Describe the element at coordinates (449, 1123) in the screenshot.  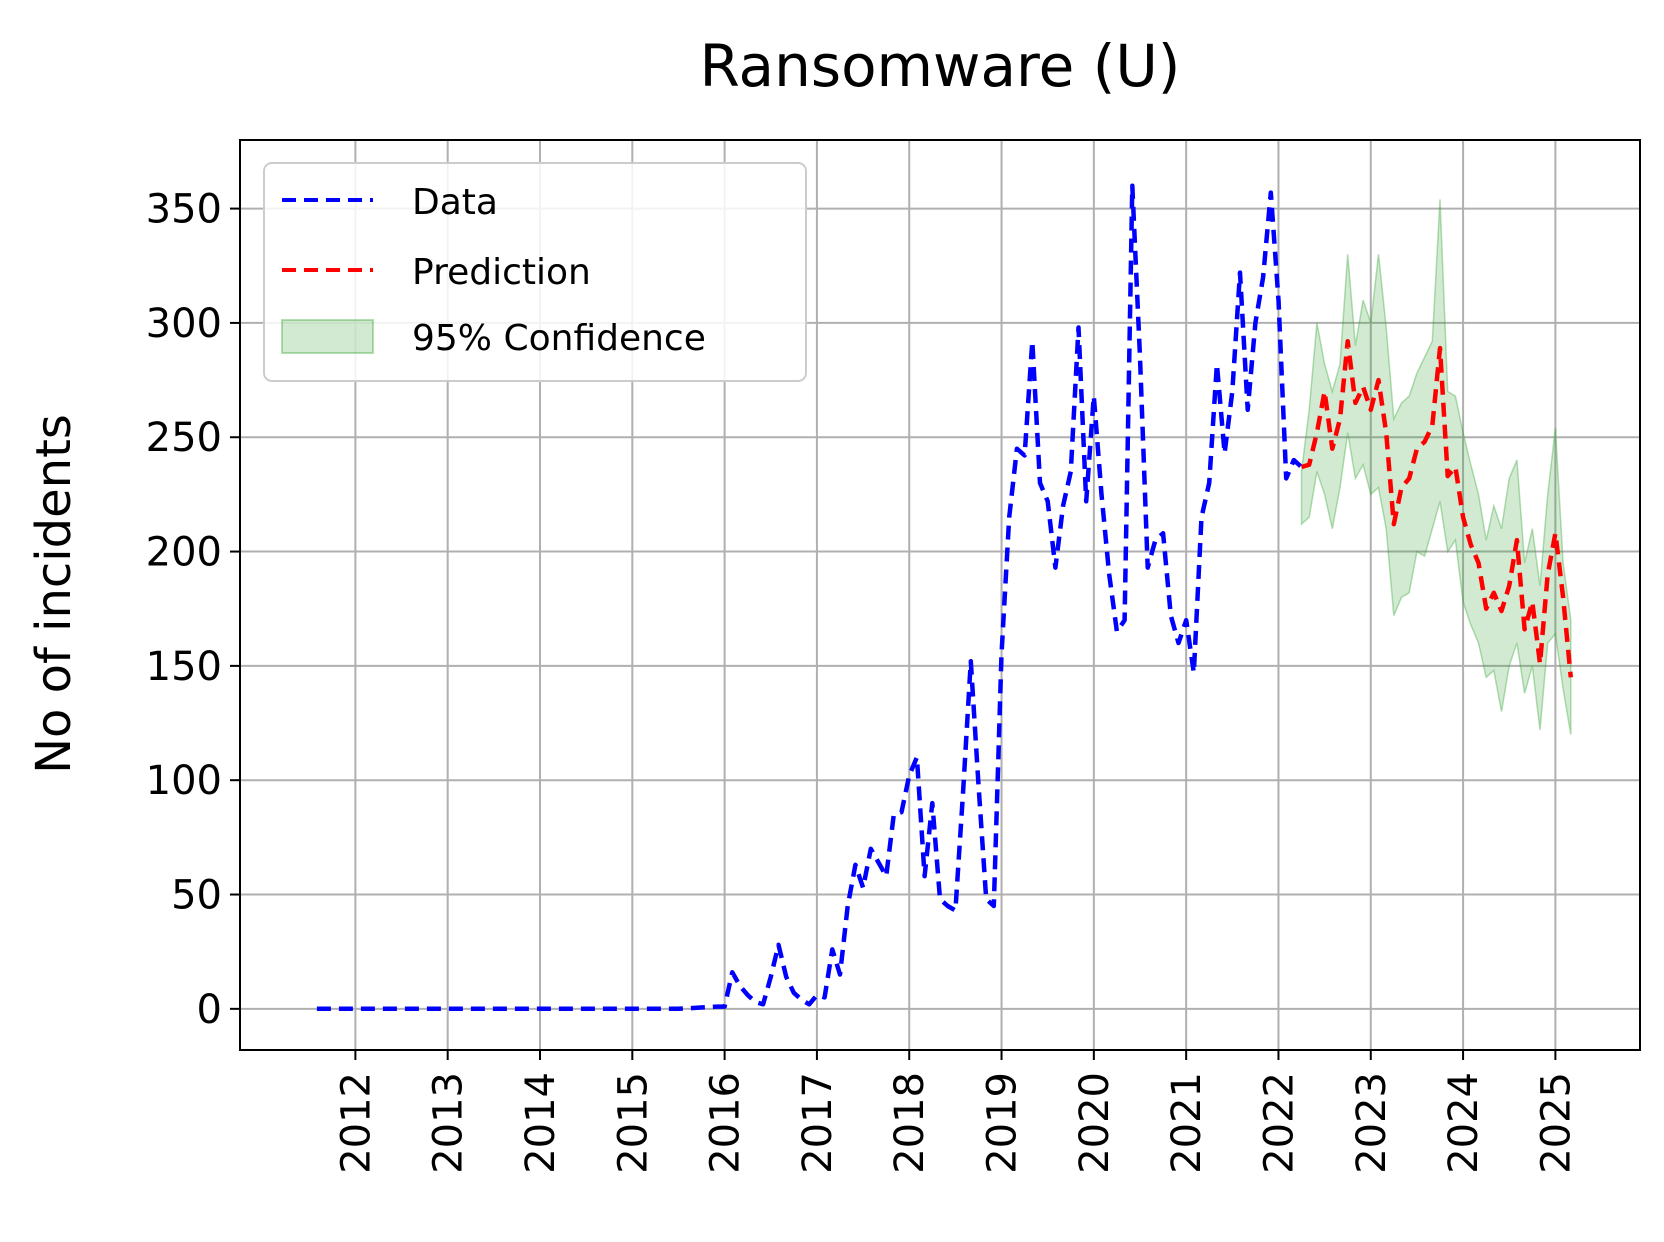
I see `x-tick-label: 2013` at that location.